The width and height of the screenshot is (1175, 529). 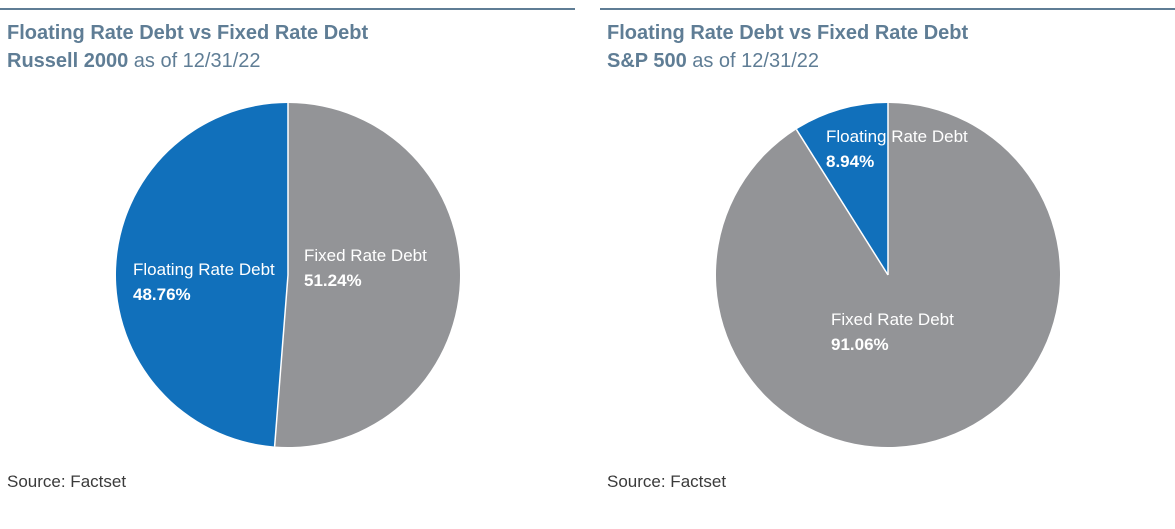 I want to click on index-name: Russell 2000, so click(x=68, y=61).